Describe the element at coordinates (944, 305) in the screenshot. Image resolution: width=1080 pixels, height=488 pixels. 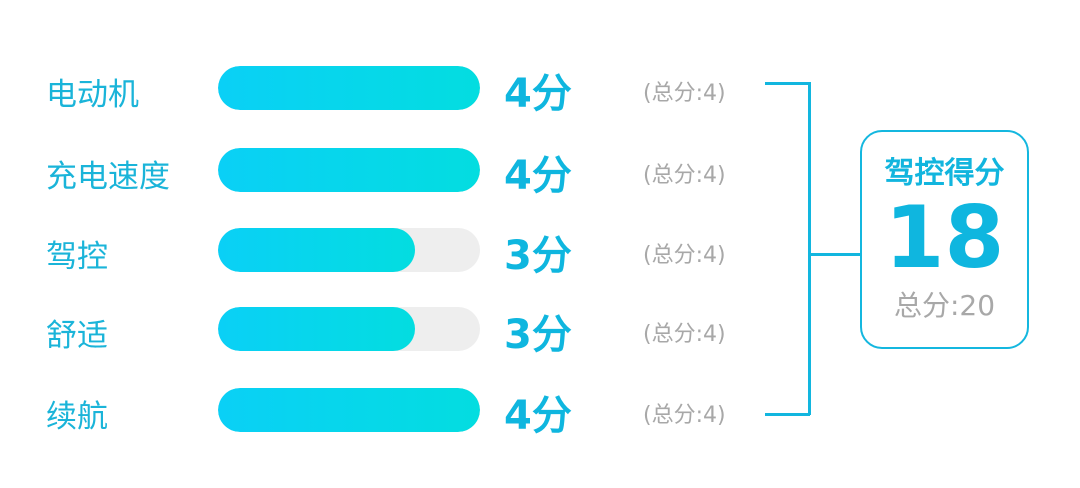
I see `summary-total: 总分:20` at that location.